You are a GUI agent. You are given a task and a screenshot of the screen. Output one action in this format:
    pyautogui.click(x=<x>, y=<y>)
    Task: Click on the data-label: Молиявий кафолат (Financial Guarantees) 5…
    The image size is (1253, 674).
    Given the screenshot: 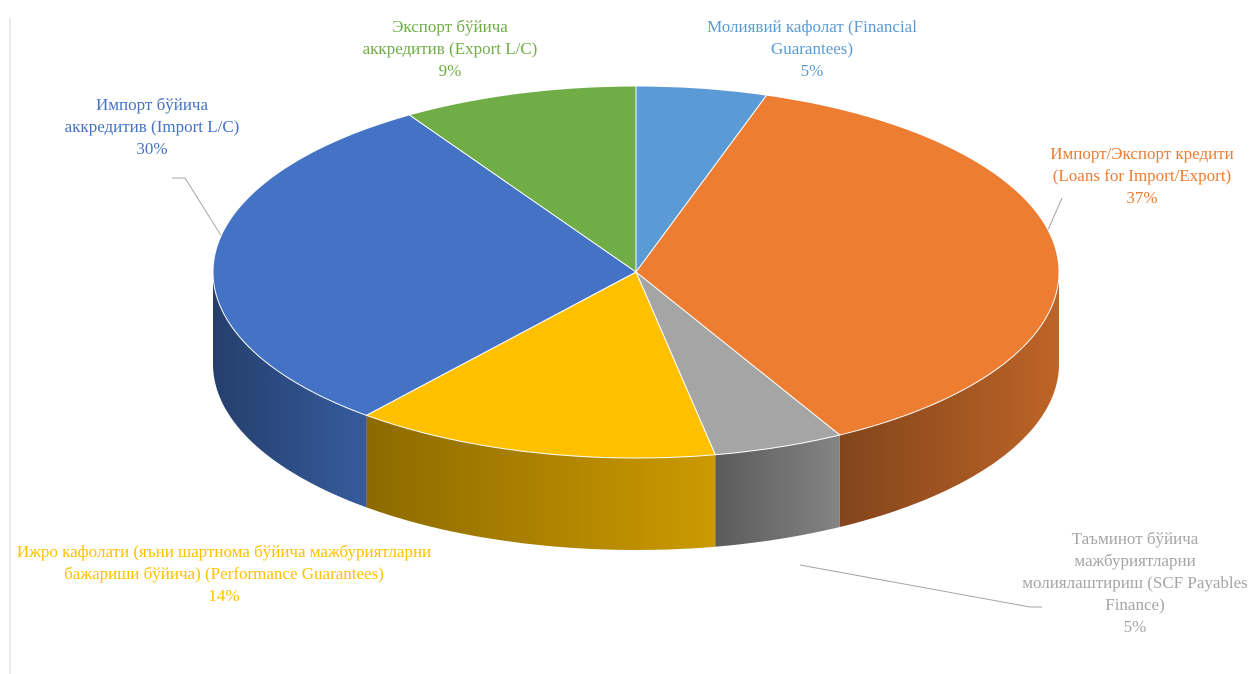 What is the action you would take?
    pyautogui.click(x=812, y=49)
    